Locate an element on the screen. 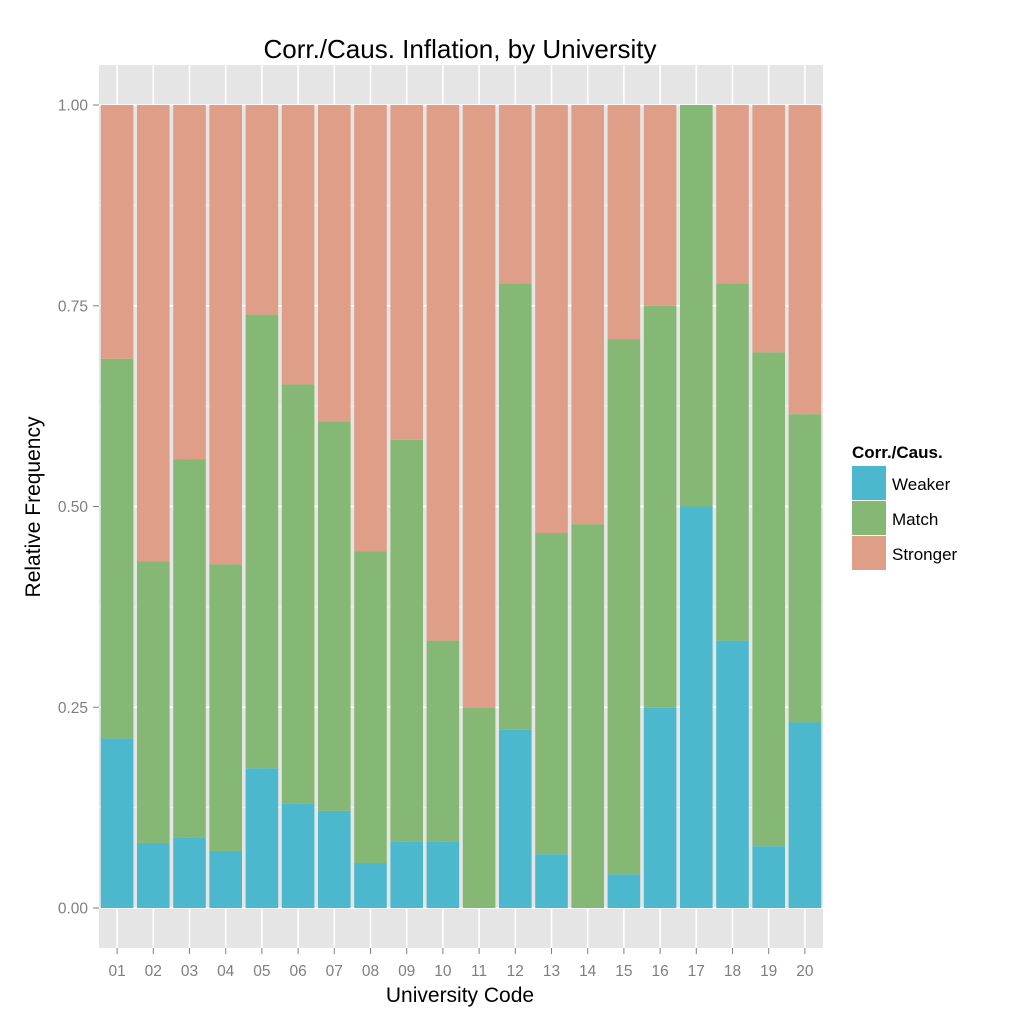 The image size is (1024, 1024). x-tick-label: 17 is located at coordinates (696, 971).